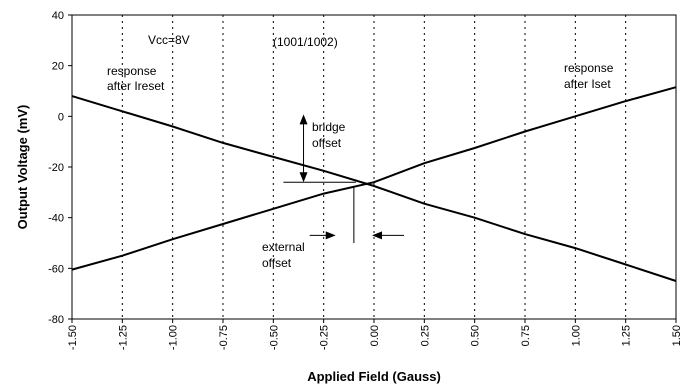 The width and height of the screenshot is (690, 385). What do you see at coordinates (375, 335) in the screenshot?
I see `x-tick-label: 0.00` at bounding box center [375, 335].